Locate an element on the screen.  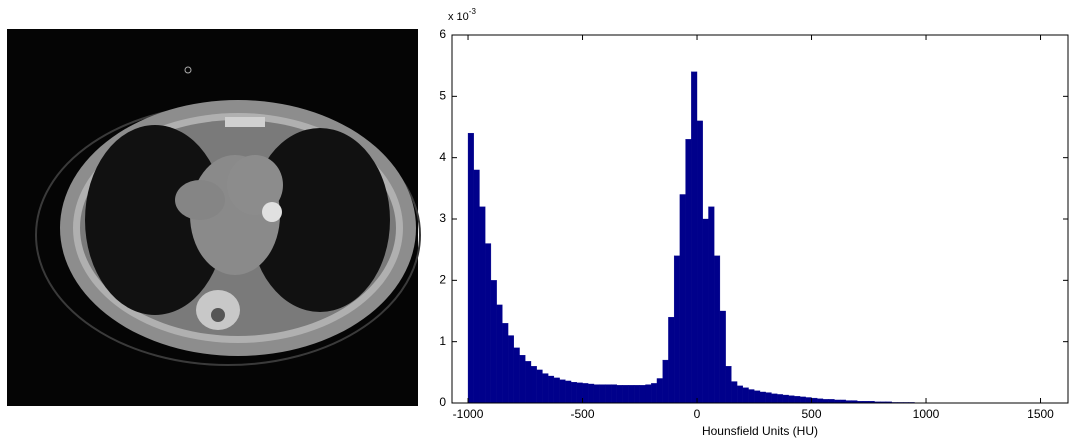
x-tick-label: -500 is located at coordinates (583, 414).